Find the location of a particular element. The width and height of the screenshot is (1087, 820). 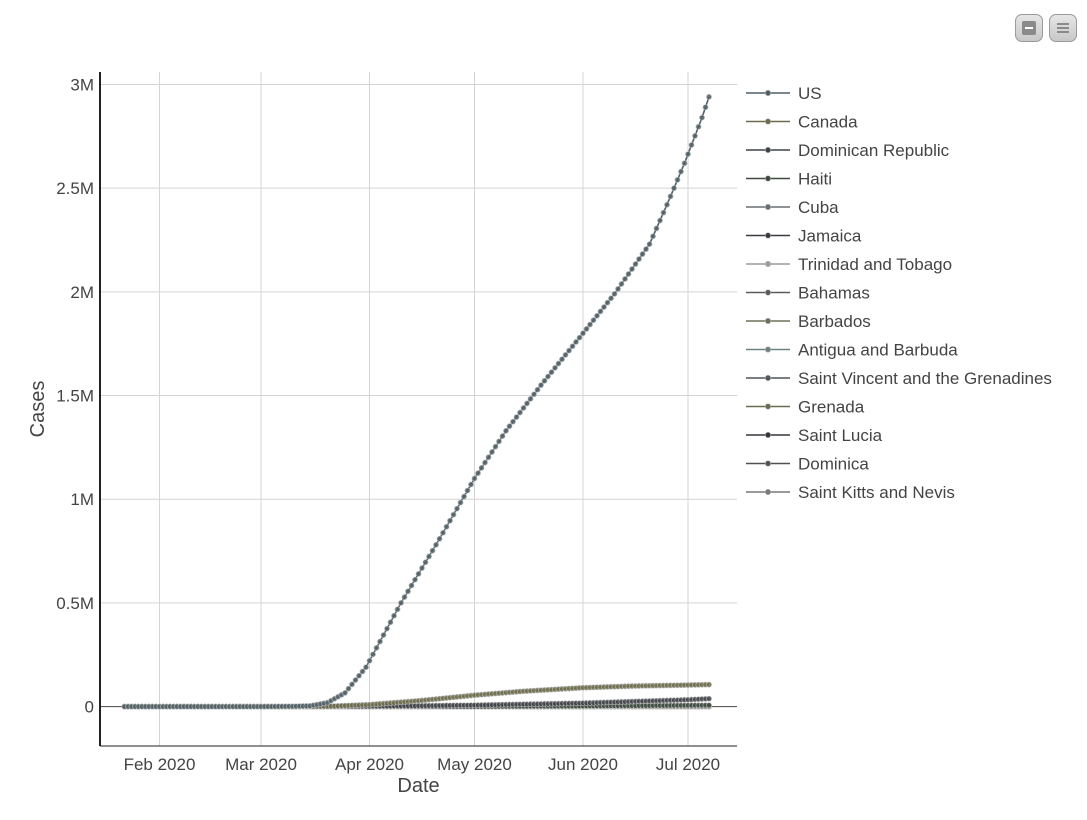

y-tick-label: 2.5M is located at coordinates (75, 188).